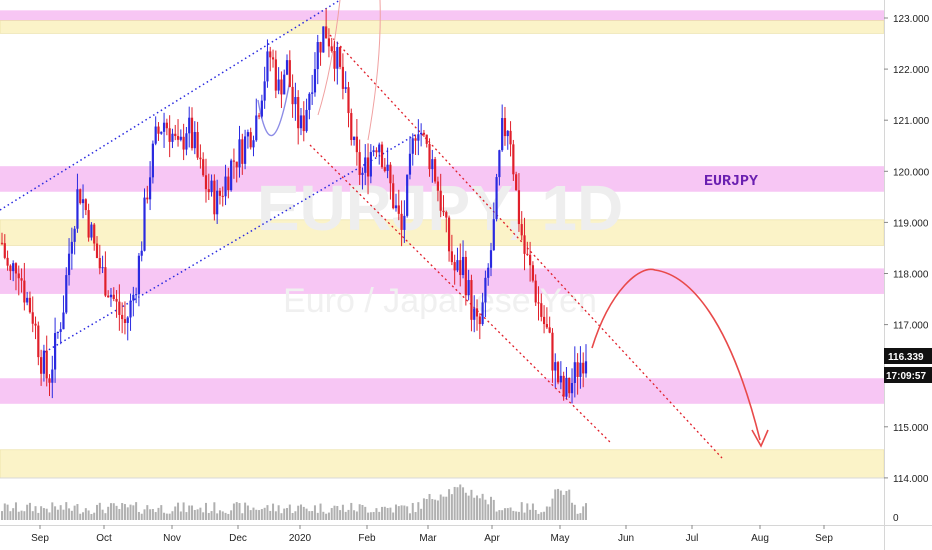 The width and height of the screenshot is (932, 550). Describe the element at coordinates (731, 181) in the screenshot. I see `symbol-label: EURJPY` at that location.